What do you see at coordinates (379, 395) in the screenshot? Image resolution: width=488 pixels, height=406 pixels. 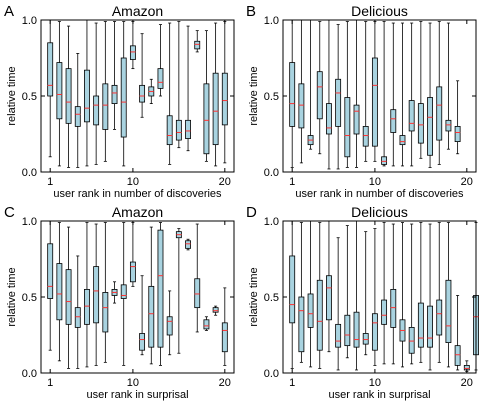 I see `x-axis-label: user rank in surprisal` at bounding box center [379, 395].